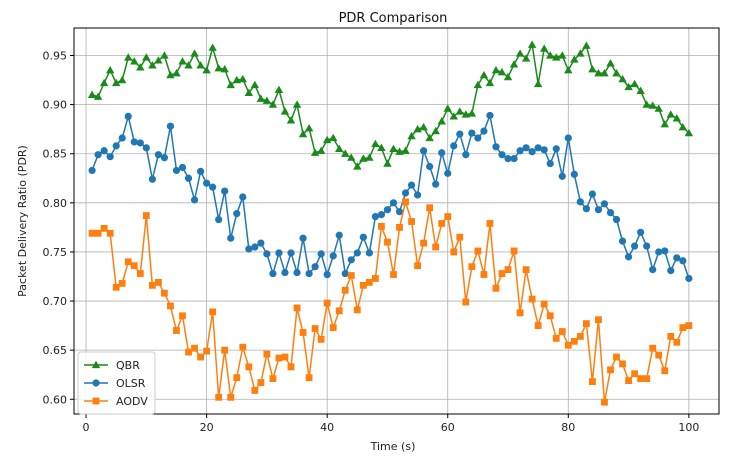 The height and width of the screenshot is (460, 734). Describe the element at coordinates (393, 18) in the screenshot. I see `chart-title: PDR Comparison` at that location.